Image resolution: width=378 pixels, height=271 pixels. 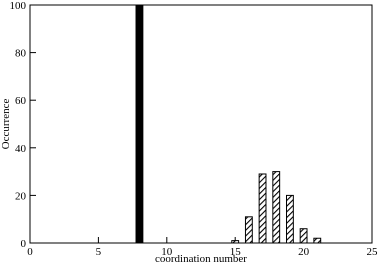 I want to click on y-tick-label: 100, so click(x=18, y=6).